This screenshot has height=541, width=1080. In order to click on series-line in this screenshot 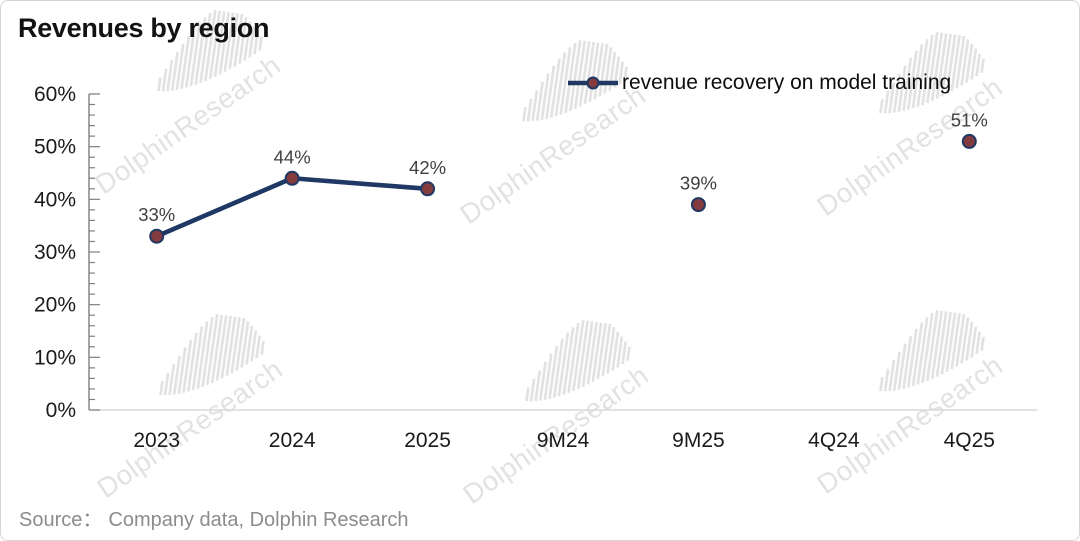, I will do `click(292, 207)`.